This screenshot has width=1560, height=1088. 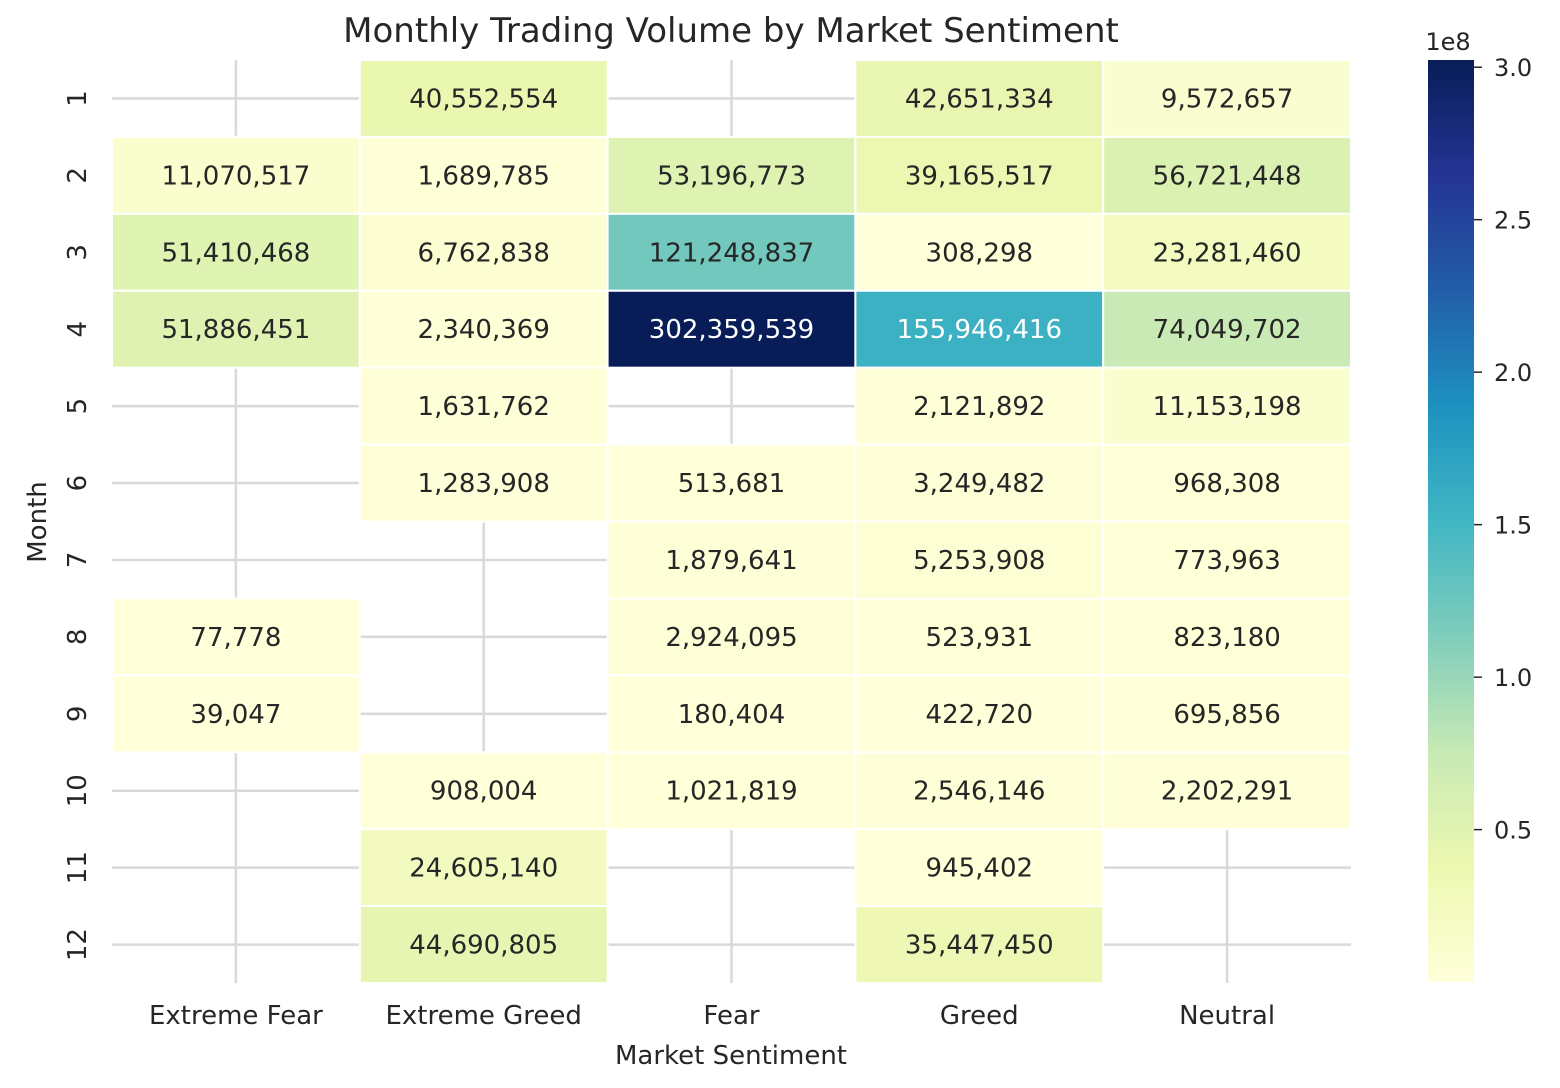 I want to click on colorbar: 0.5 1.0 1.5 2.0 2.5 3.0 1e8, so click(x=1478, y=505).